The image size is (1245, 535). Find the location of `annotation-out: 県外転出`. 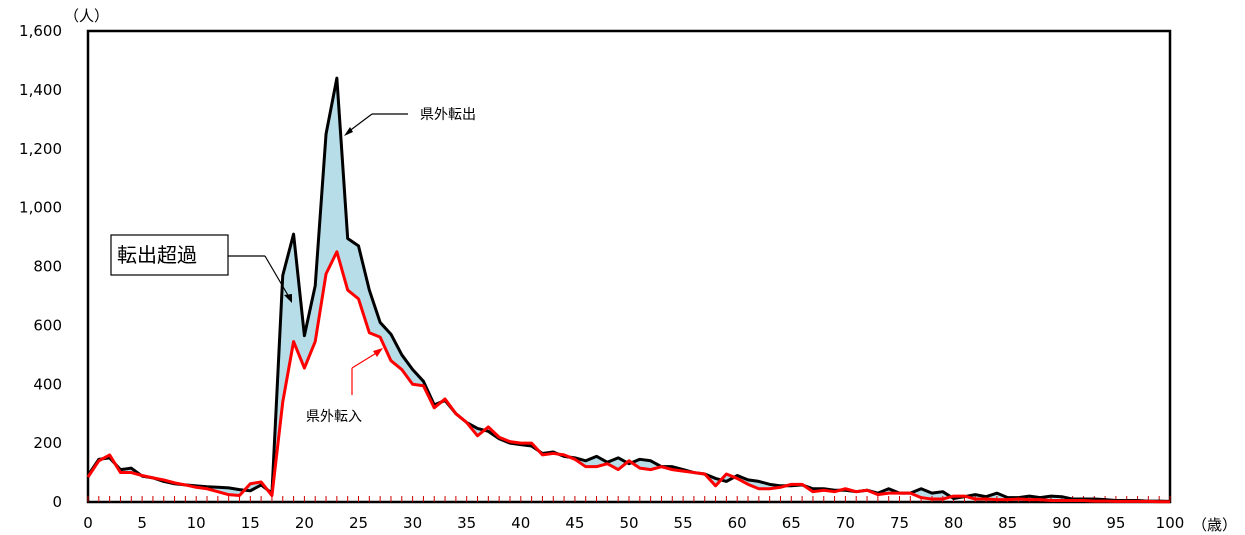

annotation-out: 県外転出 is located at coordinates (410, 121).